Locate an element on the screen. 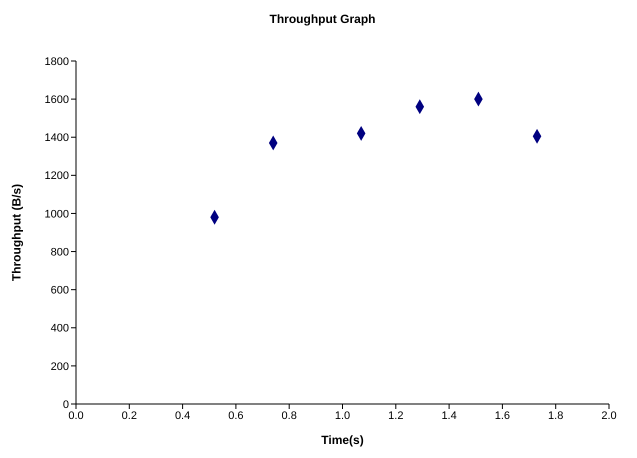  y-tick-label: 1400 is located at coordinates (56, 138).